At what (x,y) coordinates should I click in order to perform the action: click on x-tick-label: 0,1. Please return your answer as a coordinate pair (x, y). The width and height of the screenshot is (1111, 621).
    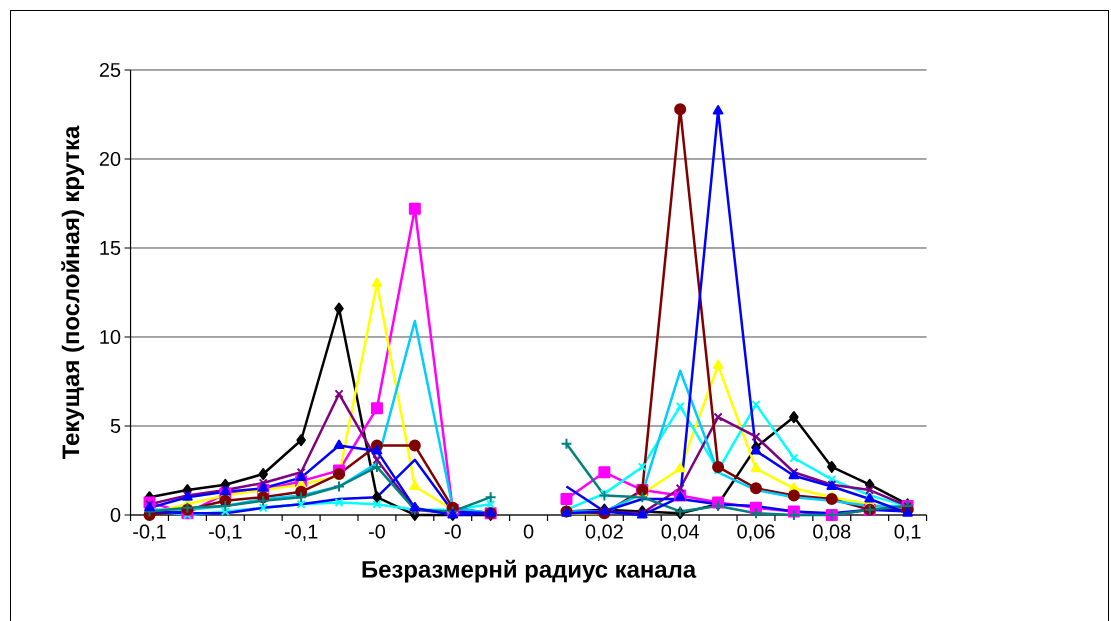
    Looking at the image, I should click on (907, 532).